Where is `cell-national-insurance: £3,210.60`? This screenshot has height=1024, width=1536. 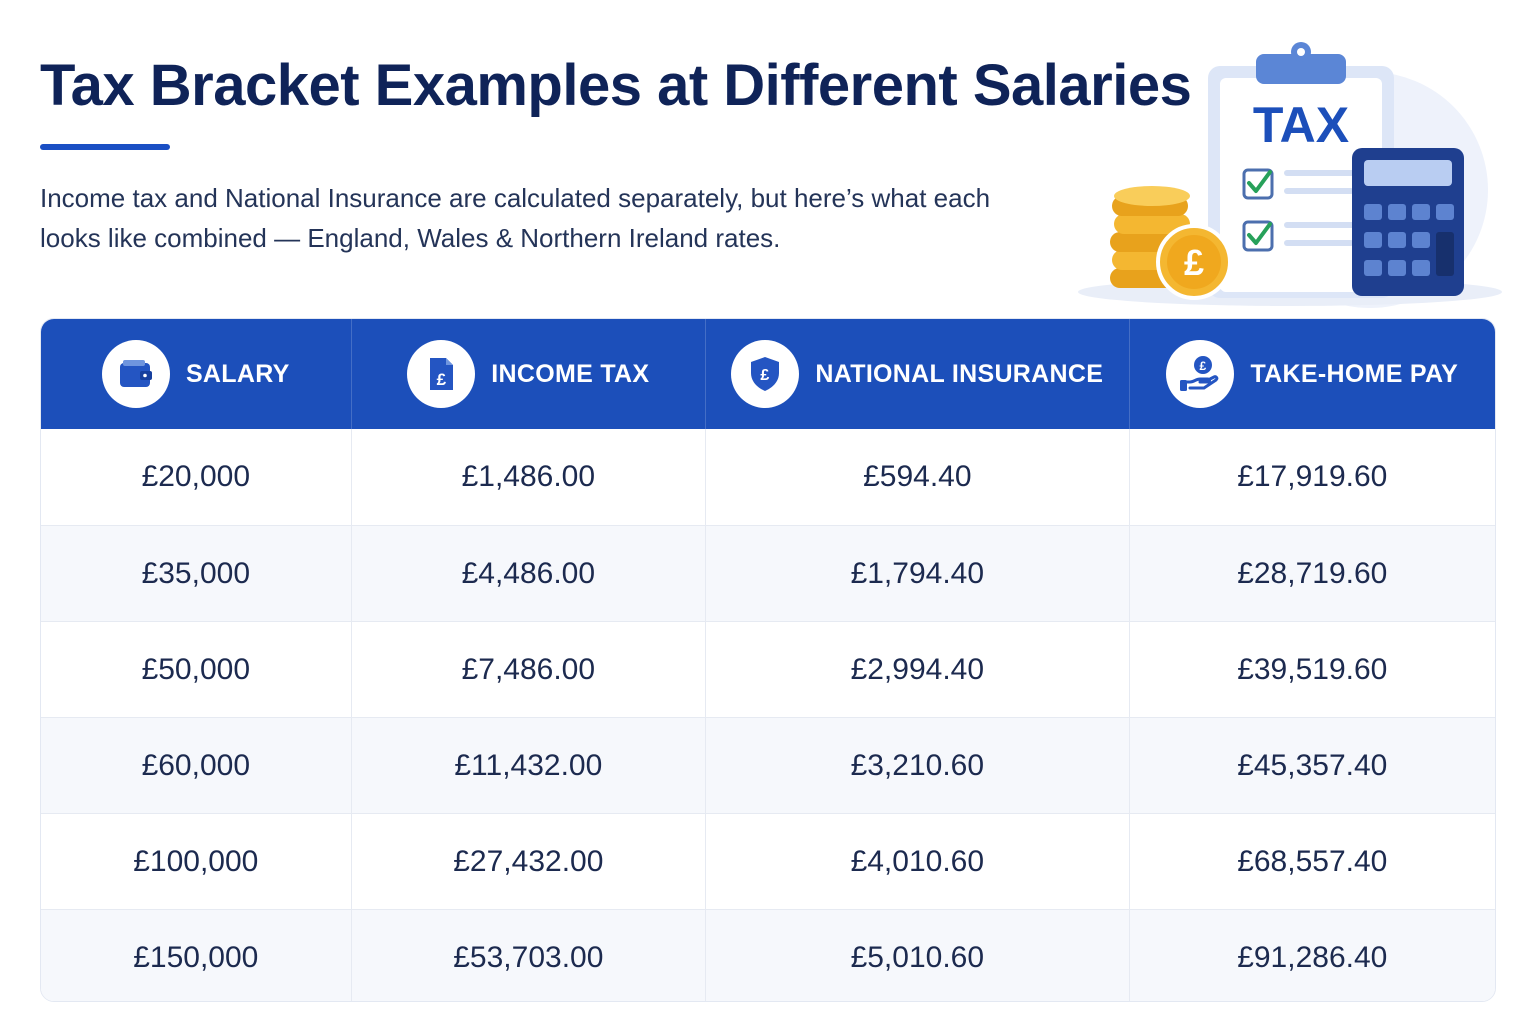
cell-national-insurance: £3,210.60 is located at coordinates (918, 765).